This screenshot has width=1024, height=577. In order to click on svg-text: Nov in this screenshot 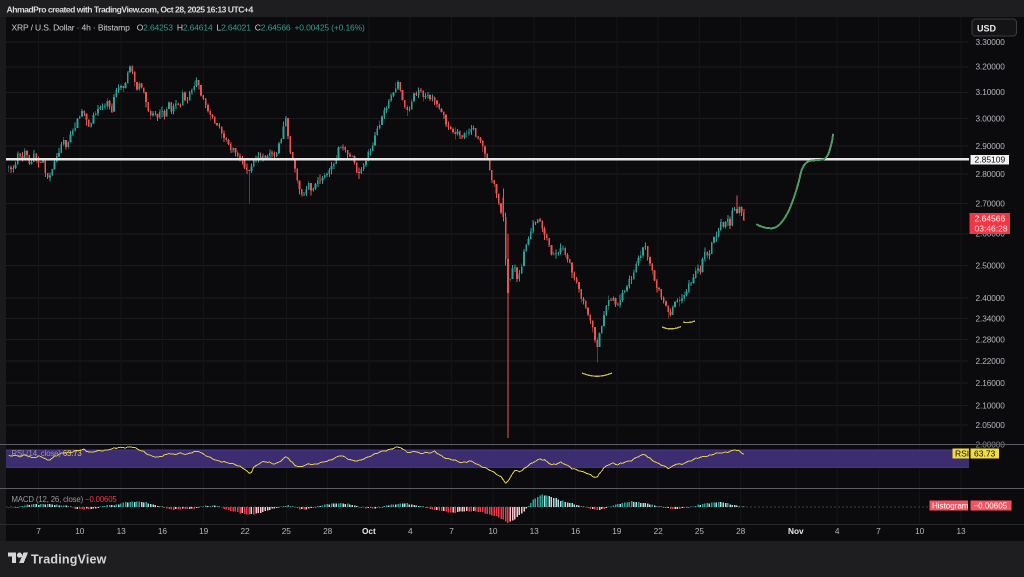, I will do `click(796, 531)`.